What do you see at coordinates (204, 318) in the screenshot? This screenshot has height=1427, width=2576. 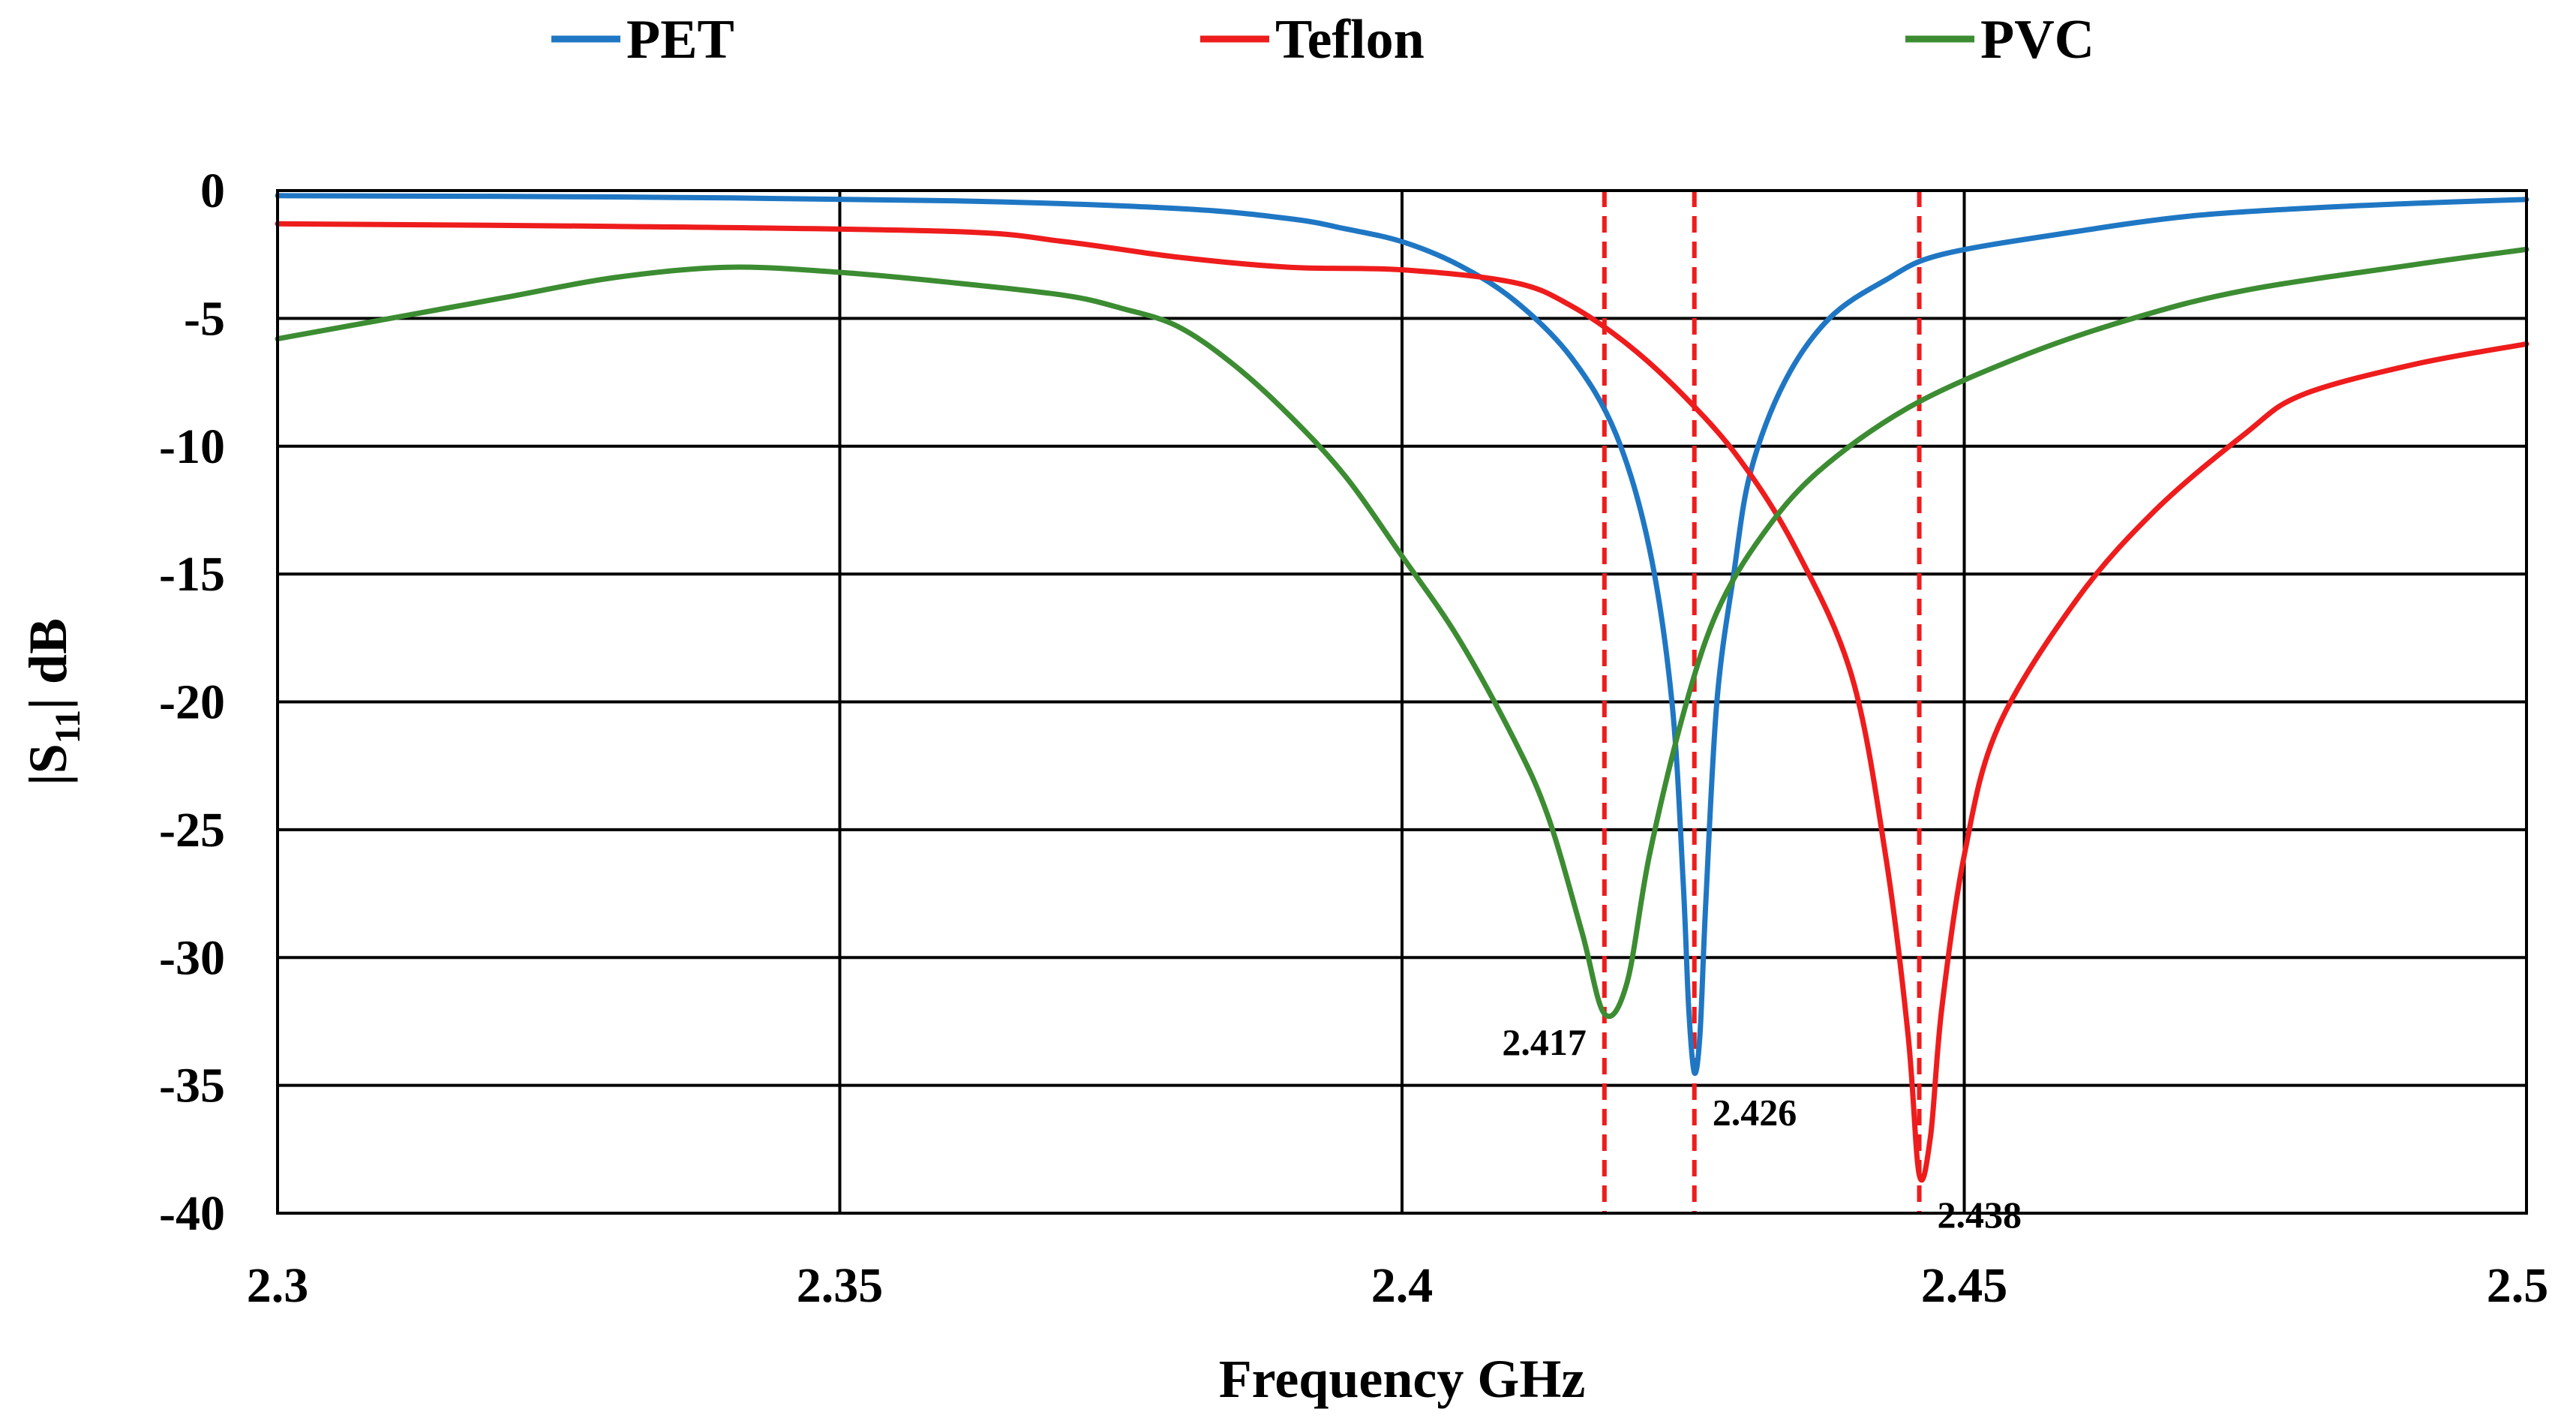 I see `y-tick-label: -5` at bounding box center [204, 318].